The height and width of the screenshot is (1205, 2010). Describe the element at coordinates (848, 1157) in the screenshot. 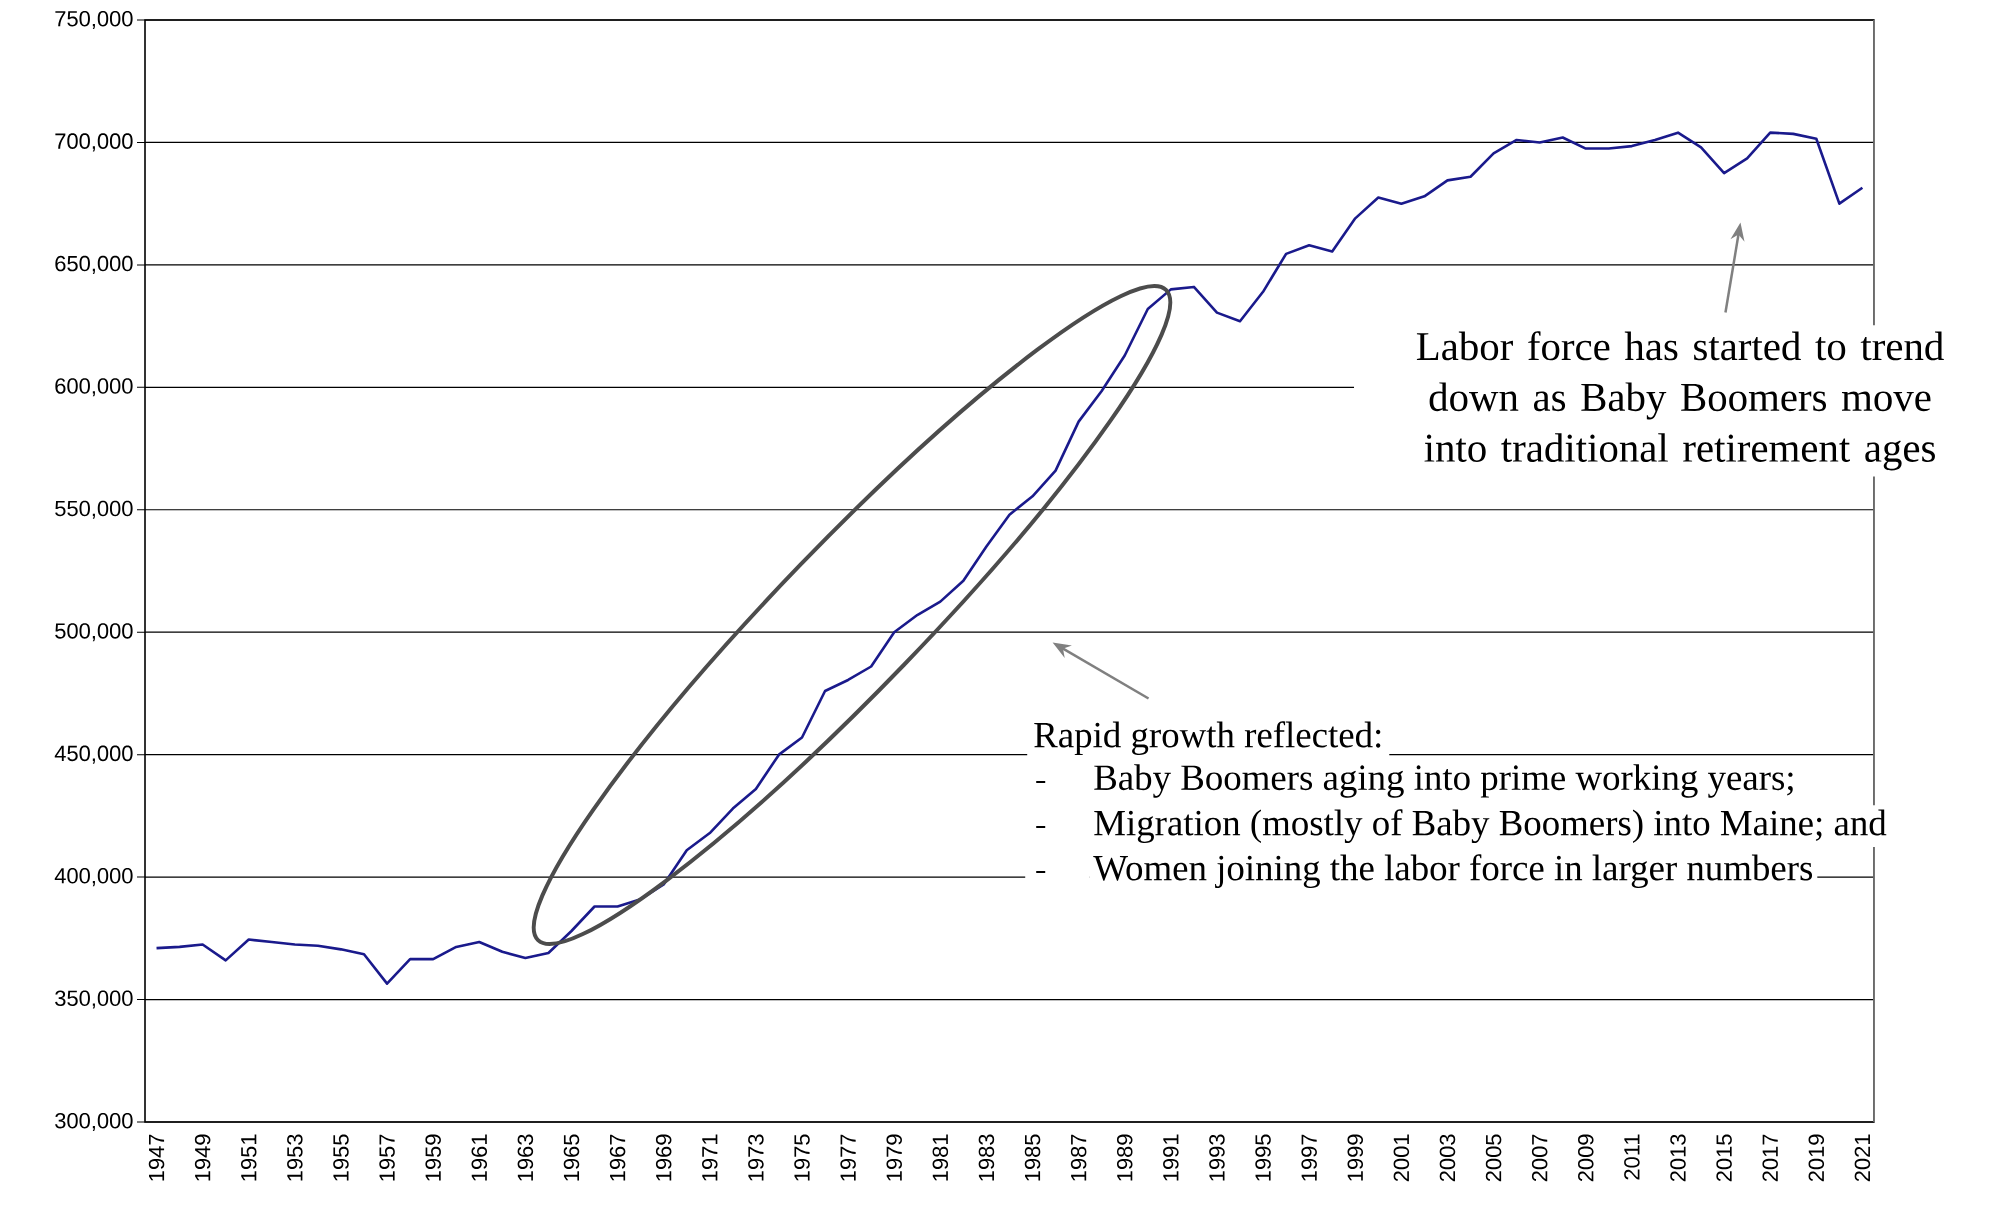

I see `x-tick-label: 1977` at that location.